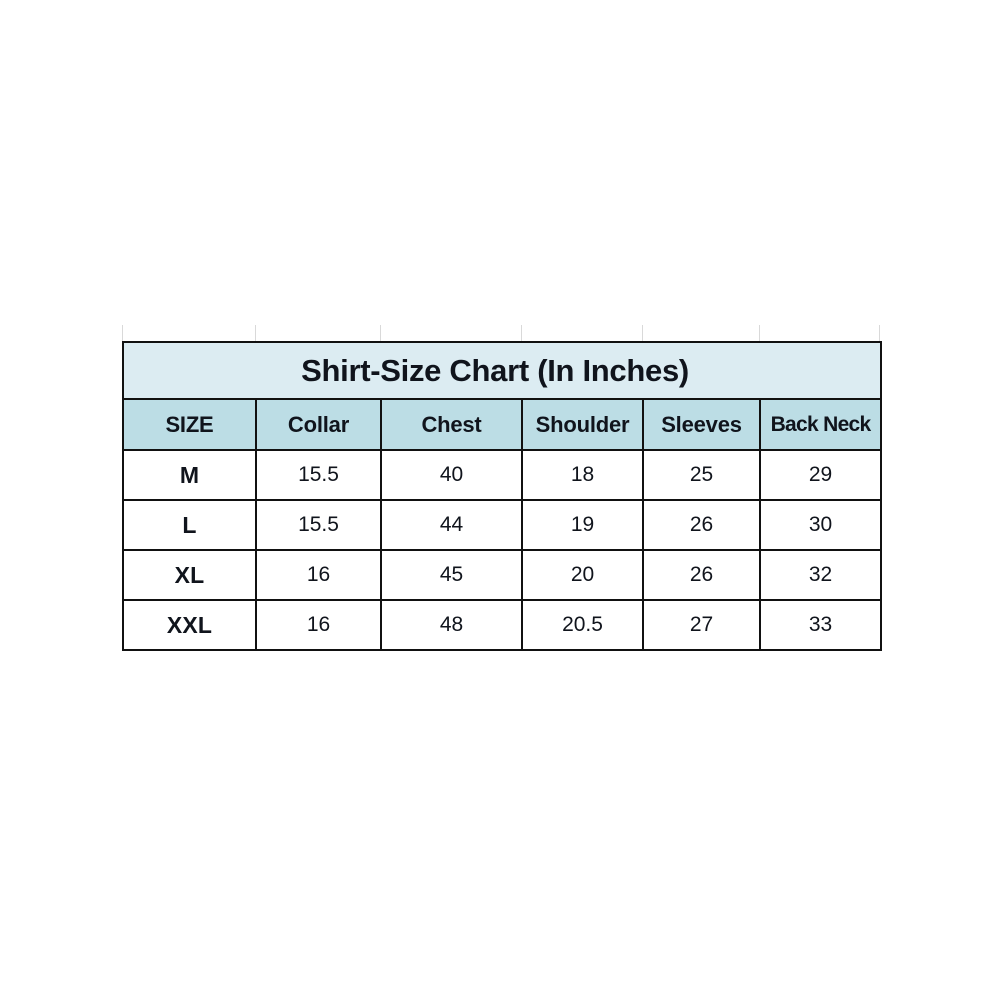 The height and width of the screenshot is (1000, 1000). What do you see at coordinates (820, 525) in the screenshot?
I see `cell-back-neck: 30` at bounding box center [820, 525].